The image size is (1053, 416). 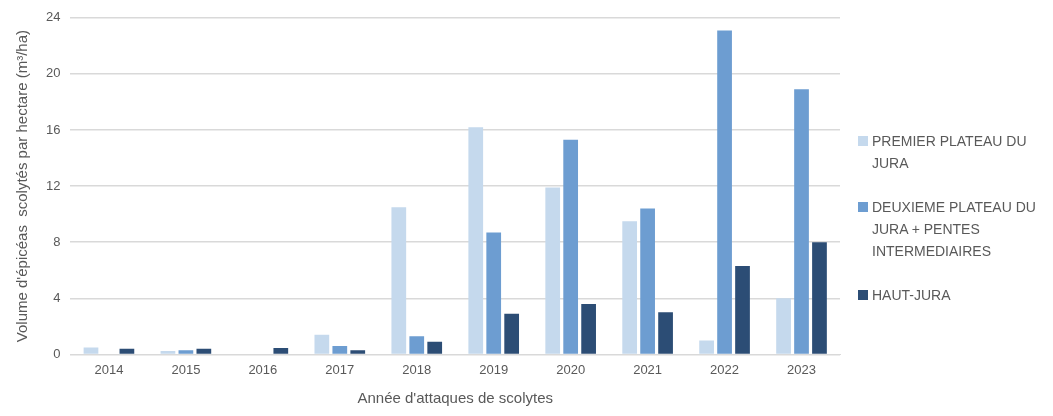 I want to click on y-tick-label: 4, so click(x=57, y=297).